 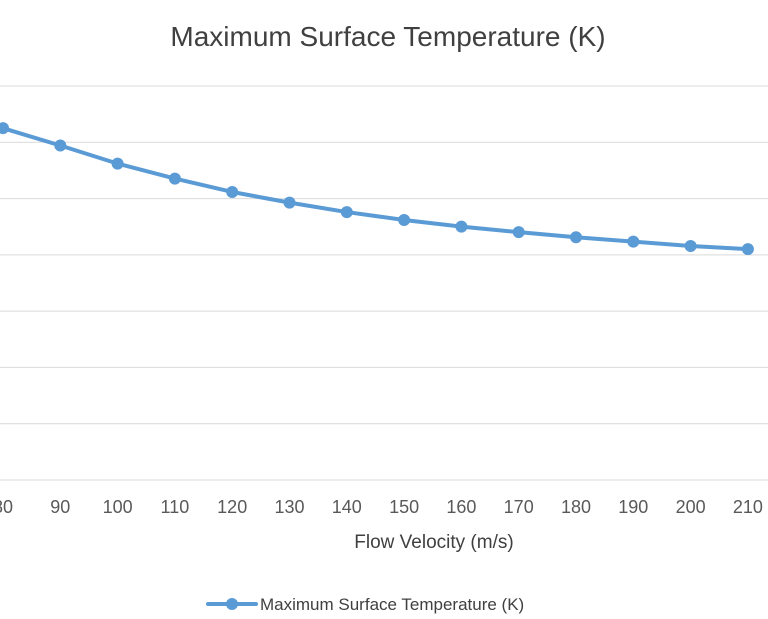 I want to click on chart-title: Maximum Surface Temperature (K), so click(x=387, y=36).